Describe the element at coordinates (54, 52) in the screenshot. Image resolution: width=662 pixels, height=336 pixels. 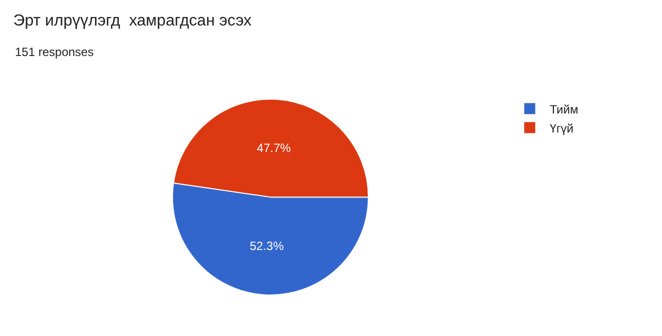
I see `text: 151 responses` at that location.